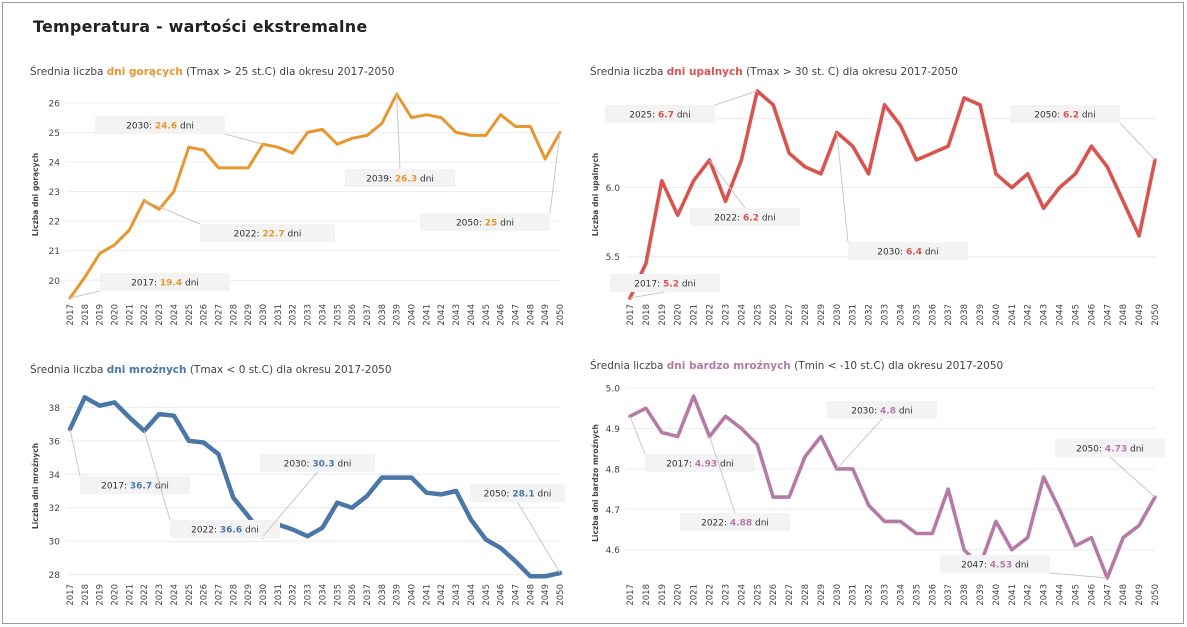 Image resolution: width=1187 pixels, height=627 pixels. Describe the element at coordinates (1061, 315) in the screenshot. I see `x-tick-label: 2044` at that location.